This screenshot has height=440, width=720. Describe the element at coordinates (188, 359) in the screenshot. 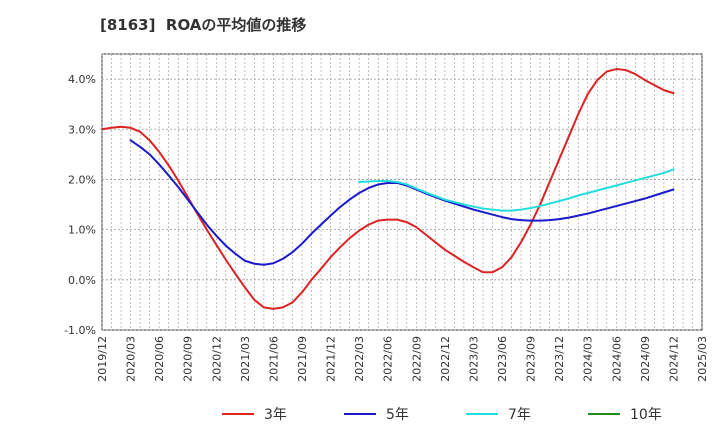

I see `x-tick-label: 2020/09` at that location.